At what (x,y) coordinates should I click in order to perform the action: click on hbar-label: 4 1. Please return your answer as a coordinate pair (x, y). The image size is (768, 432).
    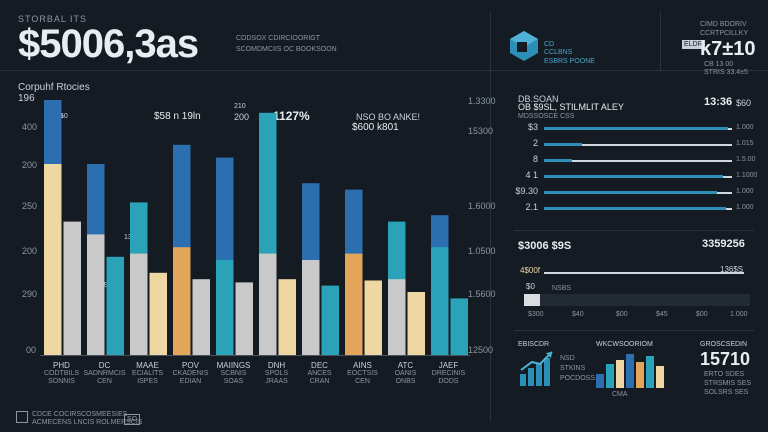
    Looking at the image, I should click on (531, 175).